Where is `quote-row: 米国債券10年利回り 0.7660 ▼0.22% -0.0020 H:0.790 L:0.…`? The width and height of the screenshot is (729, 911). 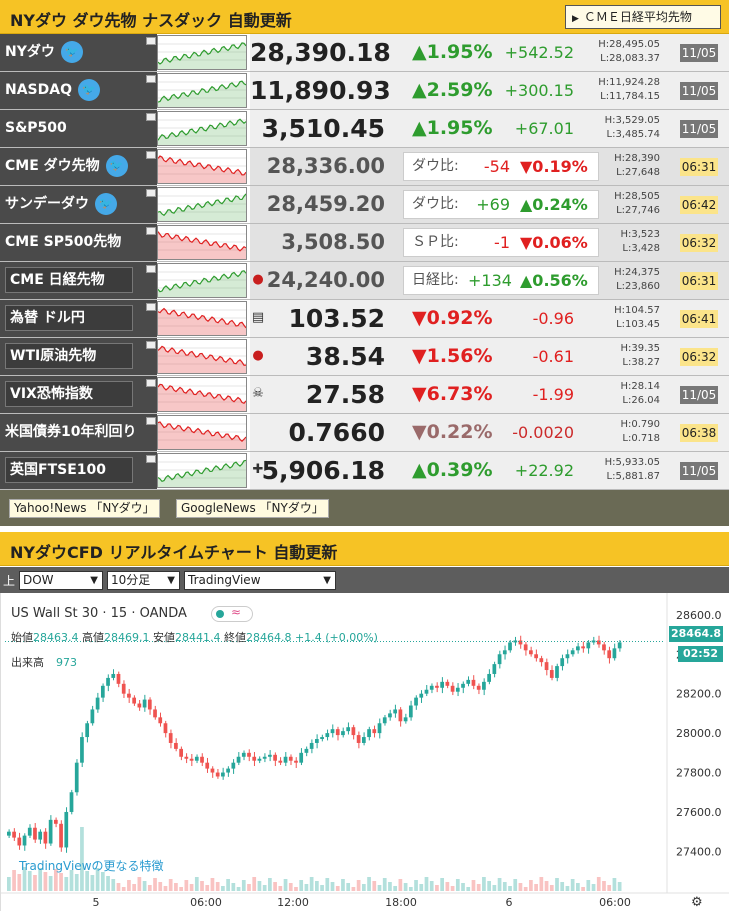 quote-row: 米国債券10年利回り 0.7660 ▼0.22% -0.0020 H:0.790 L:0.… is located at coordinates (364, 433).